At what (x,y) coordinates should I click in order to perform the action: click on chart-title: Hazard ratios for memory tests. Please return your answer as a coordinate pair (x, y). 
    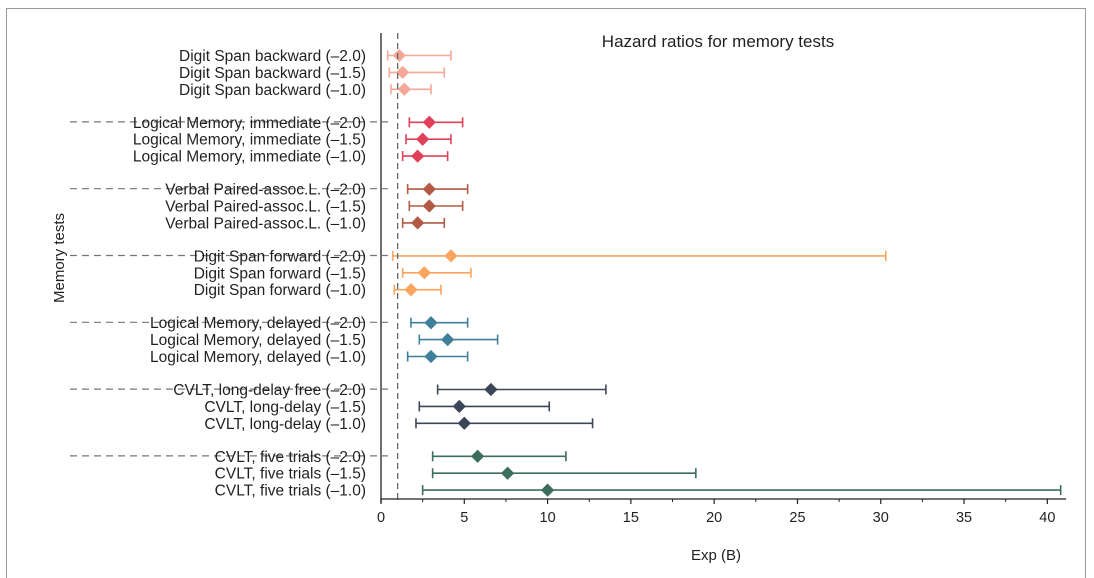
    Looking at the image, I should click on (718, 41).